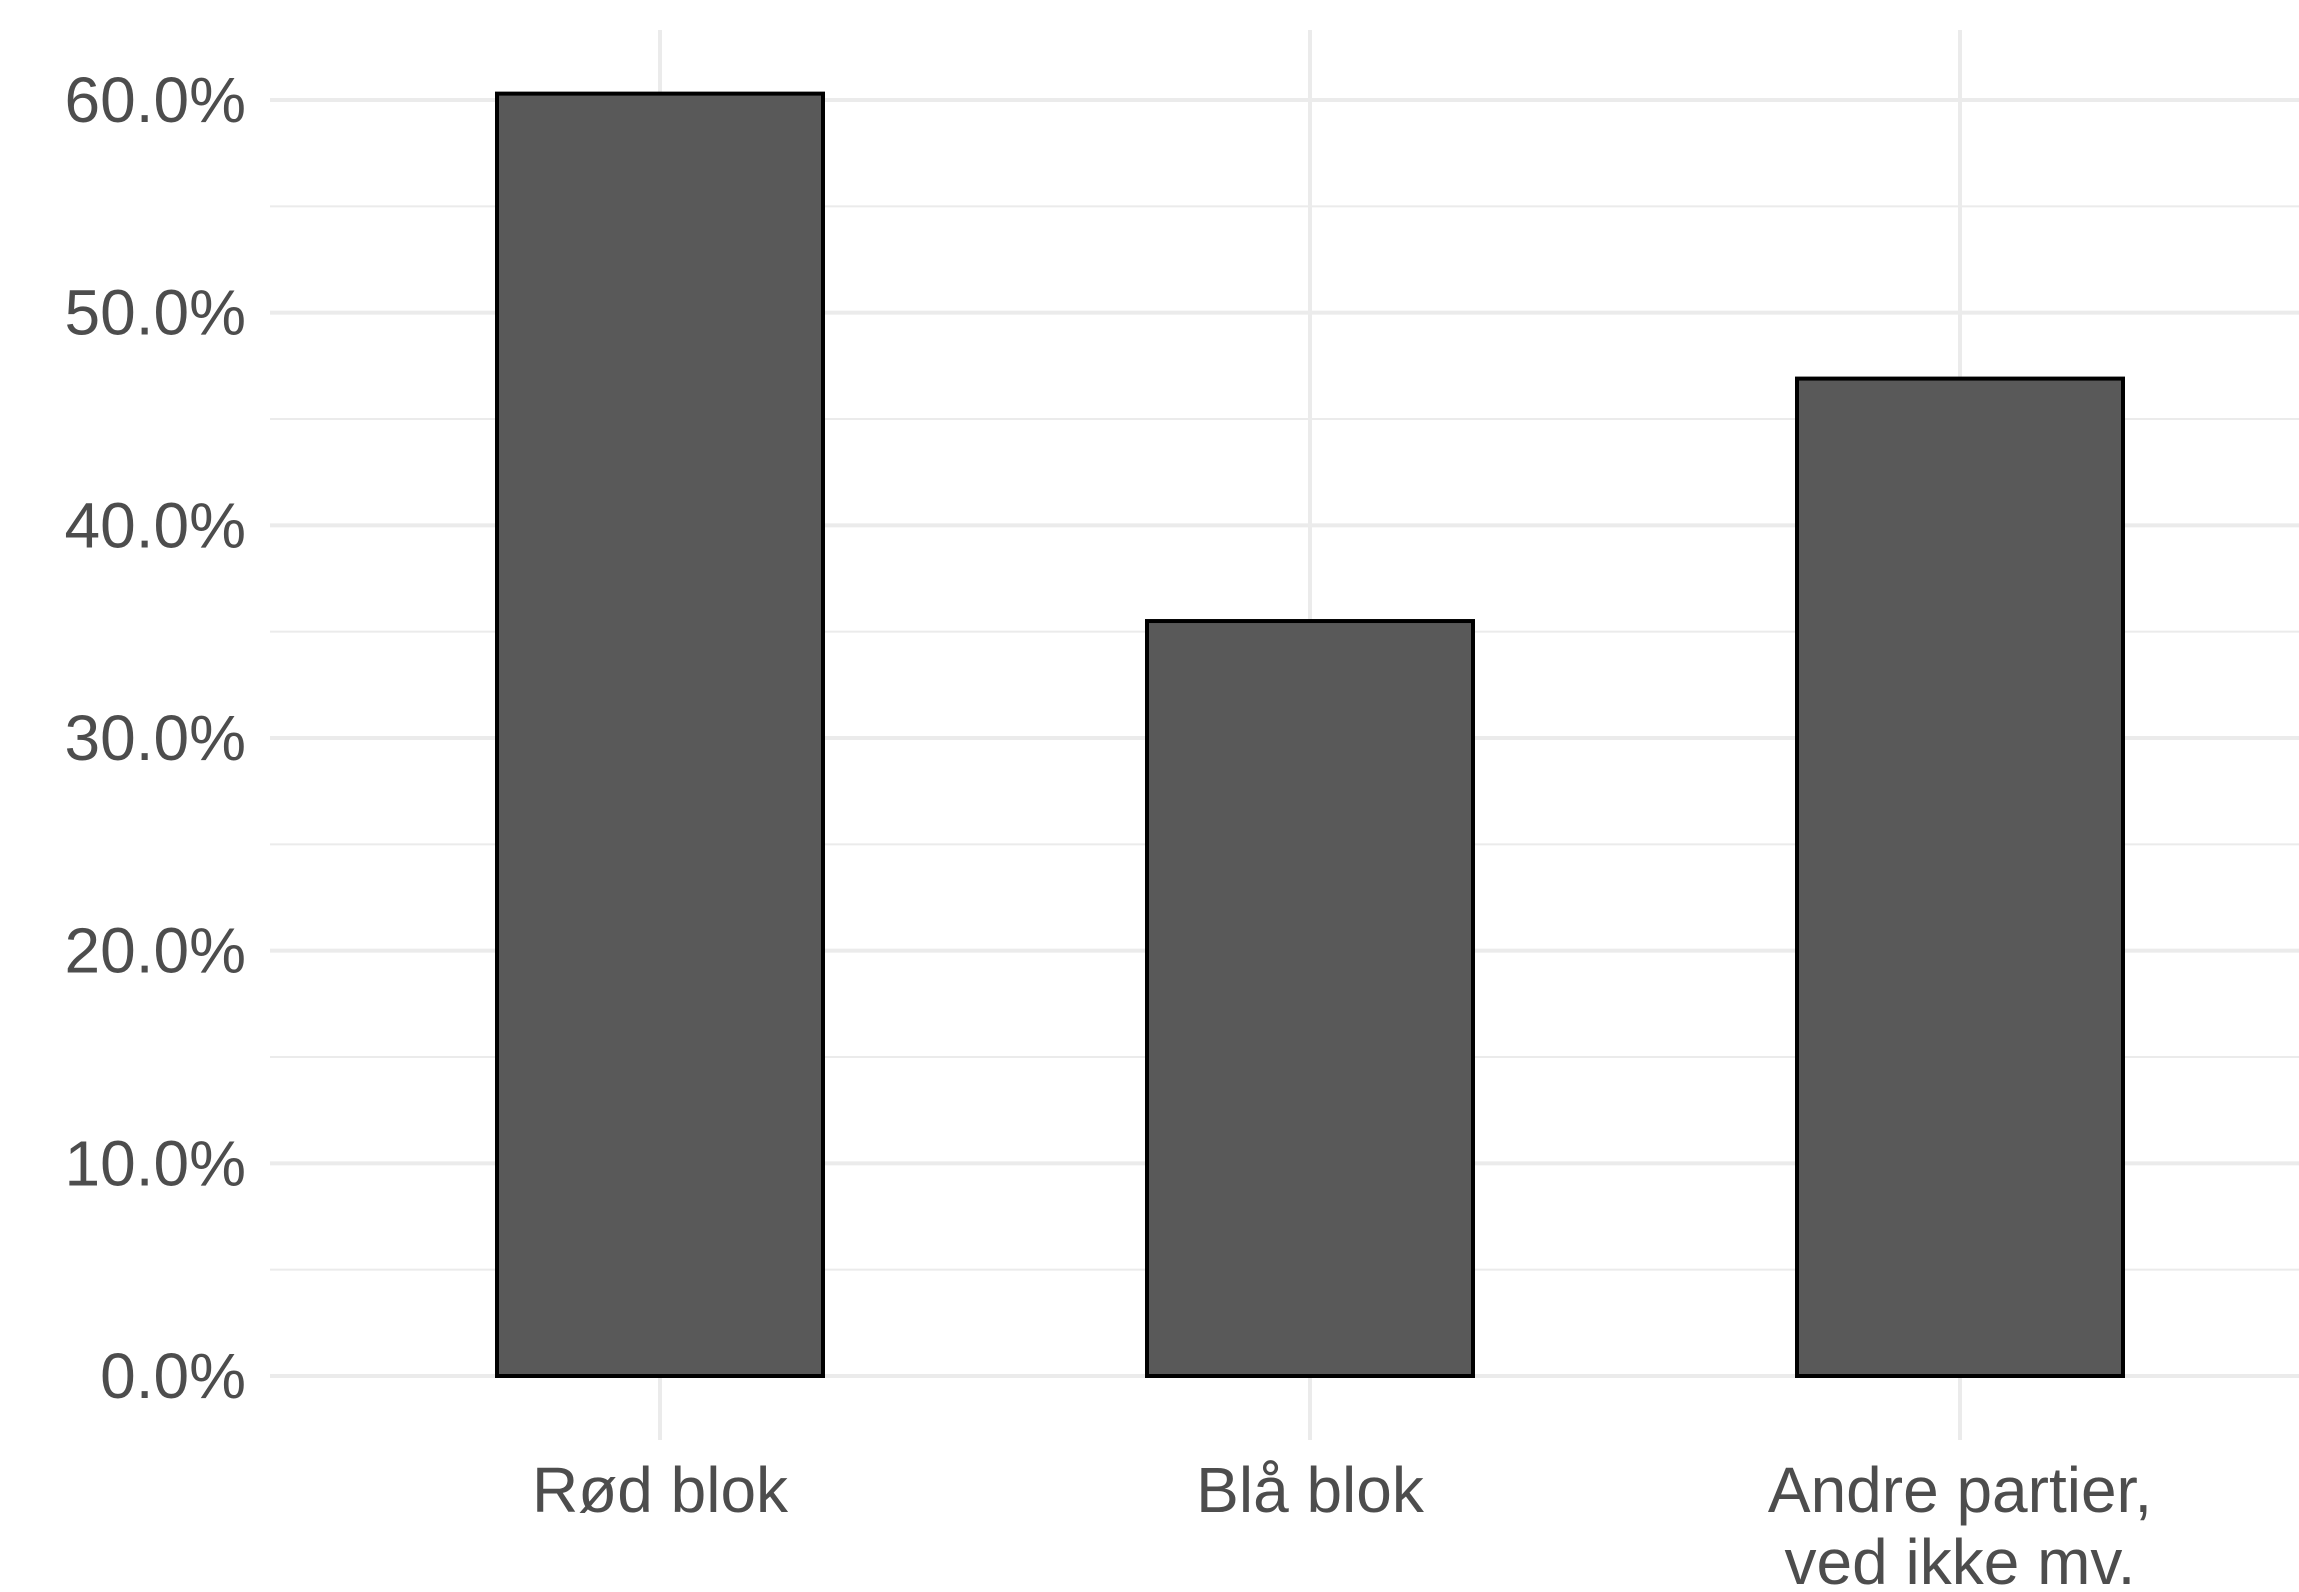 The width and height of the screenshot is (2299, 1592). I want to click on x-tick-label-line: ved ikke mv., so click(1960, 1559).